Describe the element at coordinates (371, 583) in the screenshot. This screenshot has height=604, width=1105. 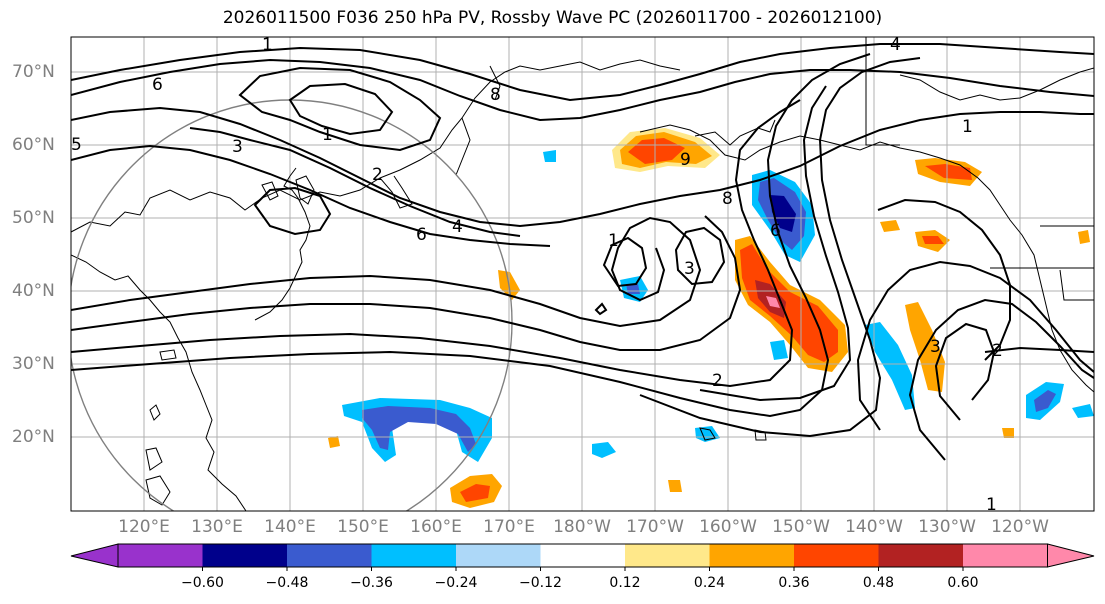
I see `colorbar-tick-label: −0.36` at that location.